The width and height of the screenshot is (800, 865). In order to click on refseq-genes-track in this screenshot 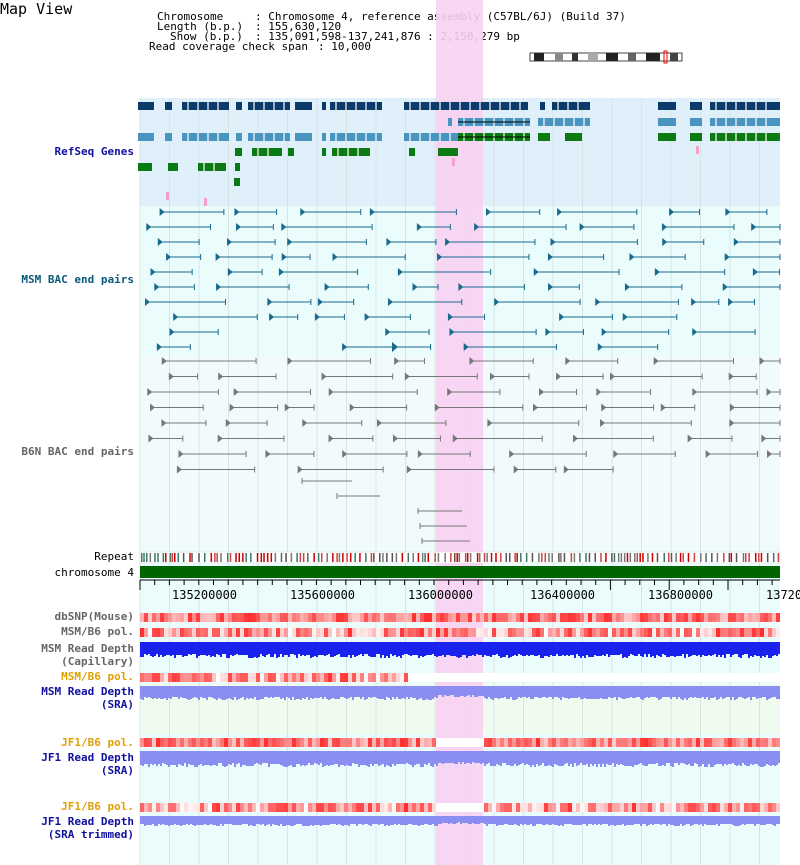, I will do `click(459, 154)`.